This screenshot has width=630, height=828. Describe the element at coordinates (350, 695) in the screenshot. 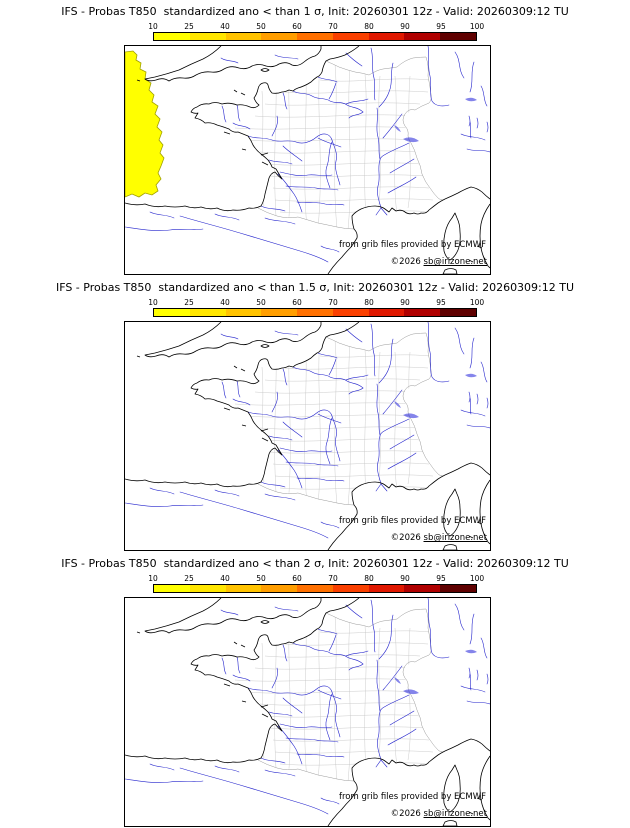

I see `country-borders-layer` at that location.